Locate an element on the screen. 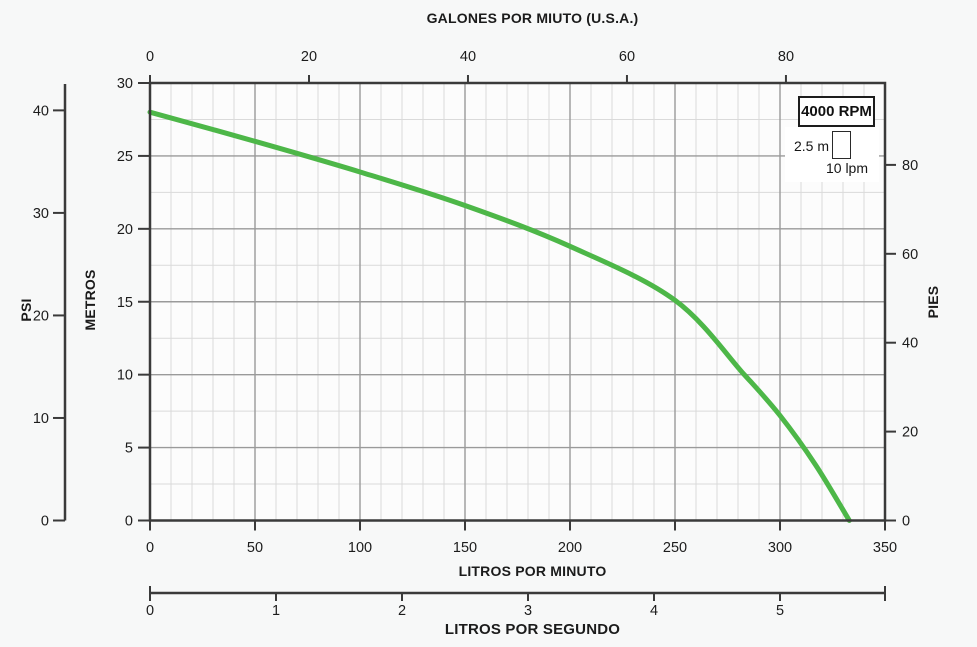 This screenshot has width=977, height=647. tick-label: 1 is located at coordinates (276, 611).